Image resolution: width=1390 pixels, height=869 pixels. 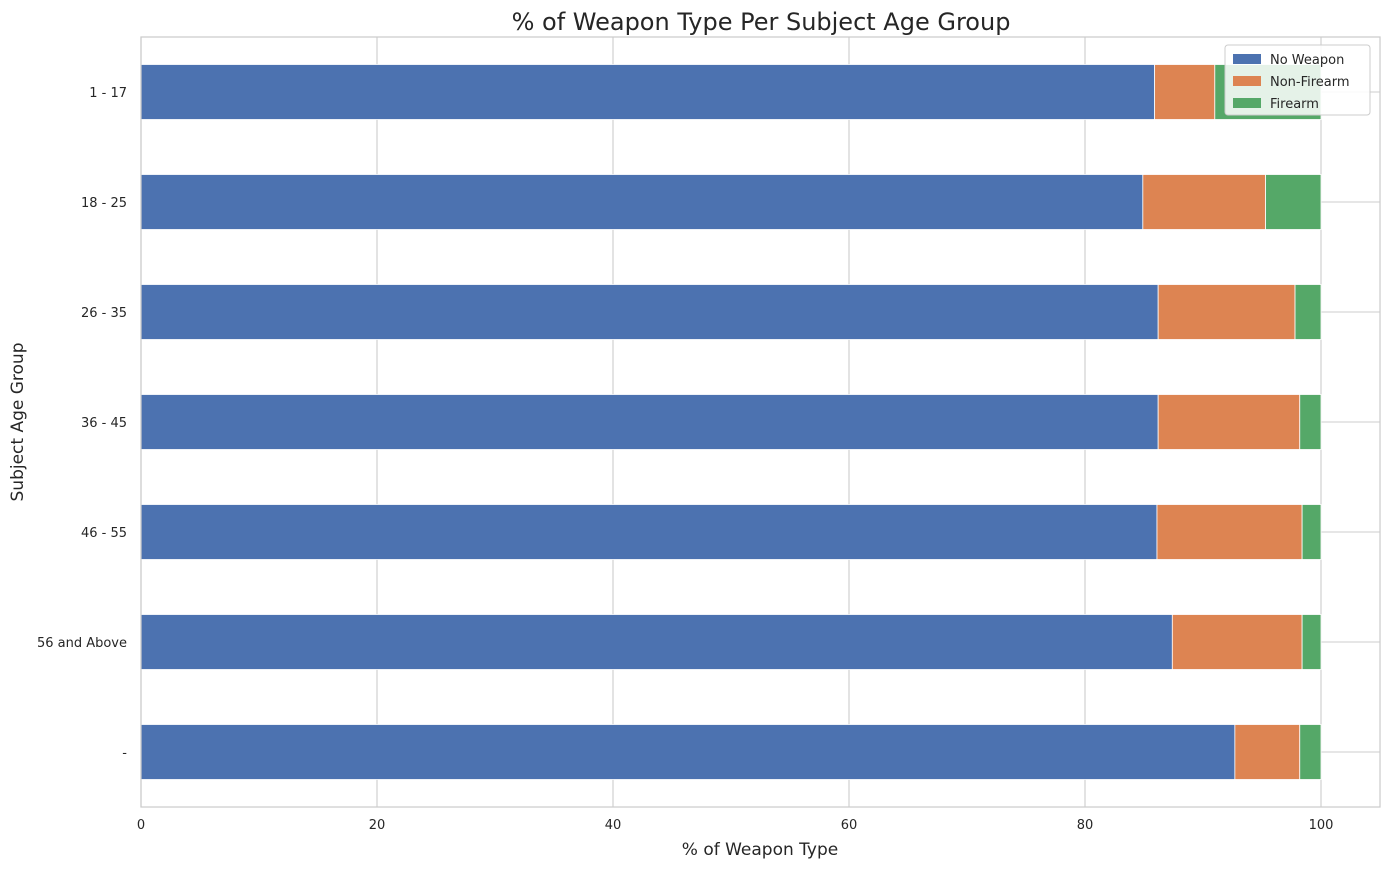 I want to click on x-tick-label: 0, so click(x=141, y=825).